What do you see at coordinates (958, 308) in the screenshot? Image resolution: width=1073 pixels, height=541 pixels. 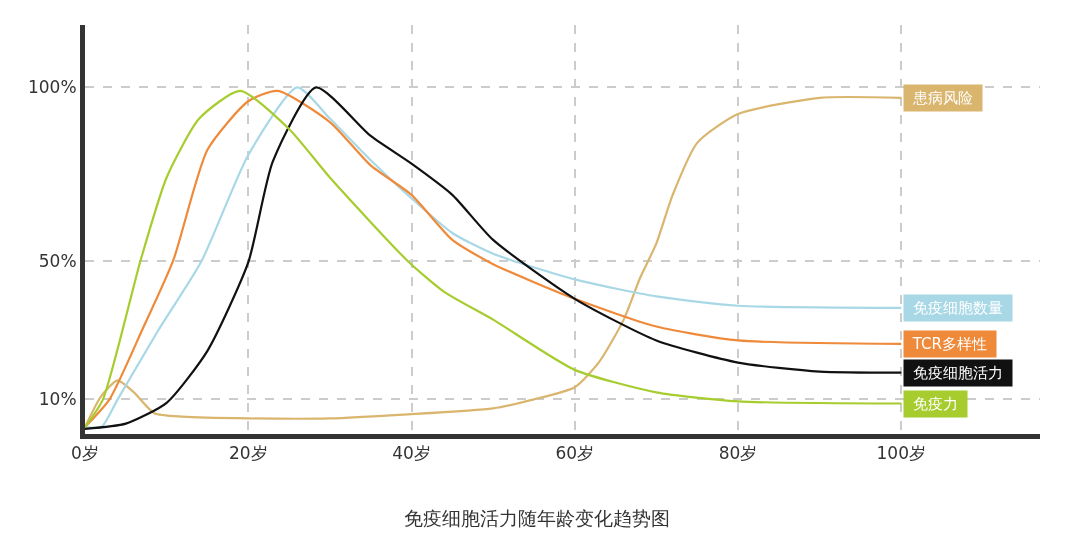 I see `series-label: 免疫细胞数量` at bounding box center [958, 308].